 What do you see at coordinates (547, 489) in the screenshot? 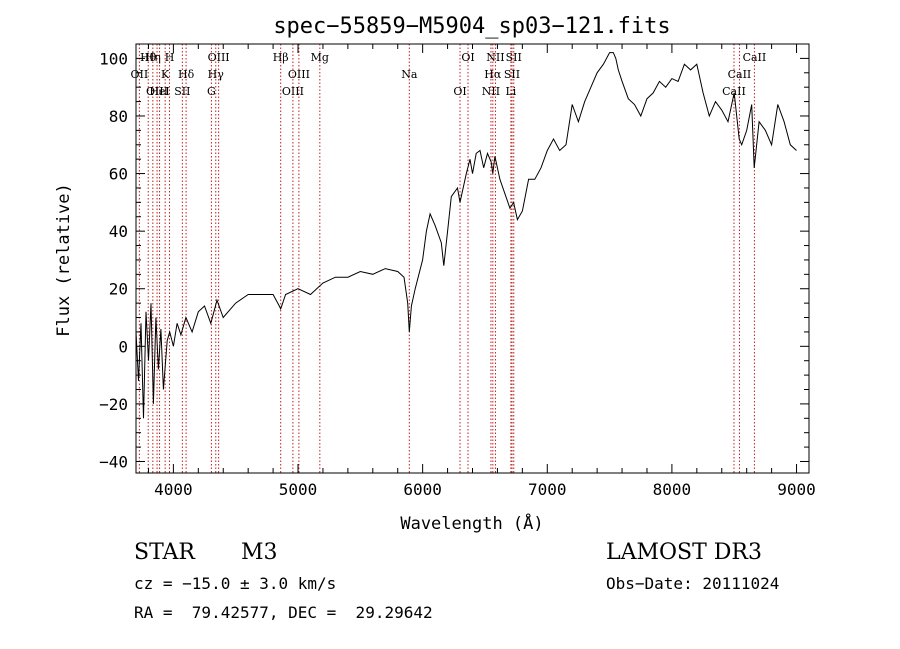
I see `x-tick-label: 7000` at bounding box center [547, 489].